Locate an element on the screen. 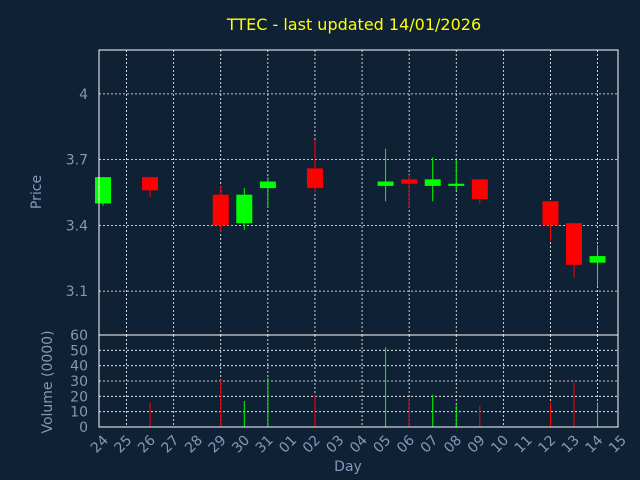 This screenshot has width=640, height=480. volume-y-tick-label: 20 is located at coordinates (79, 397).